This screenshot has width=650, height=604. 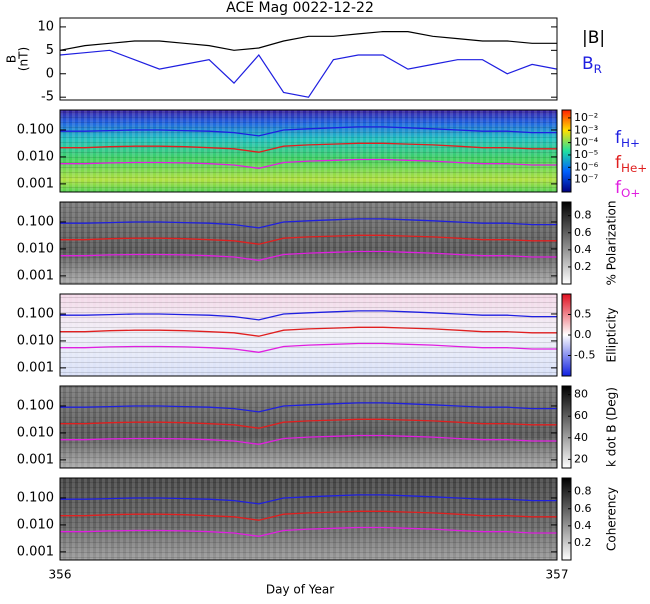 I want to click on colorbar-tick-label: 40, so click(x=581, y=437).